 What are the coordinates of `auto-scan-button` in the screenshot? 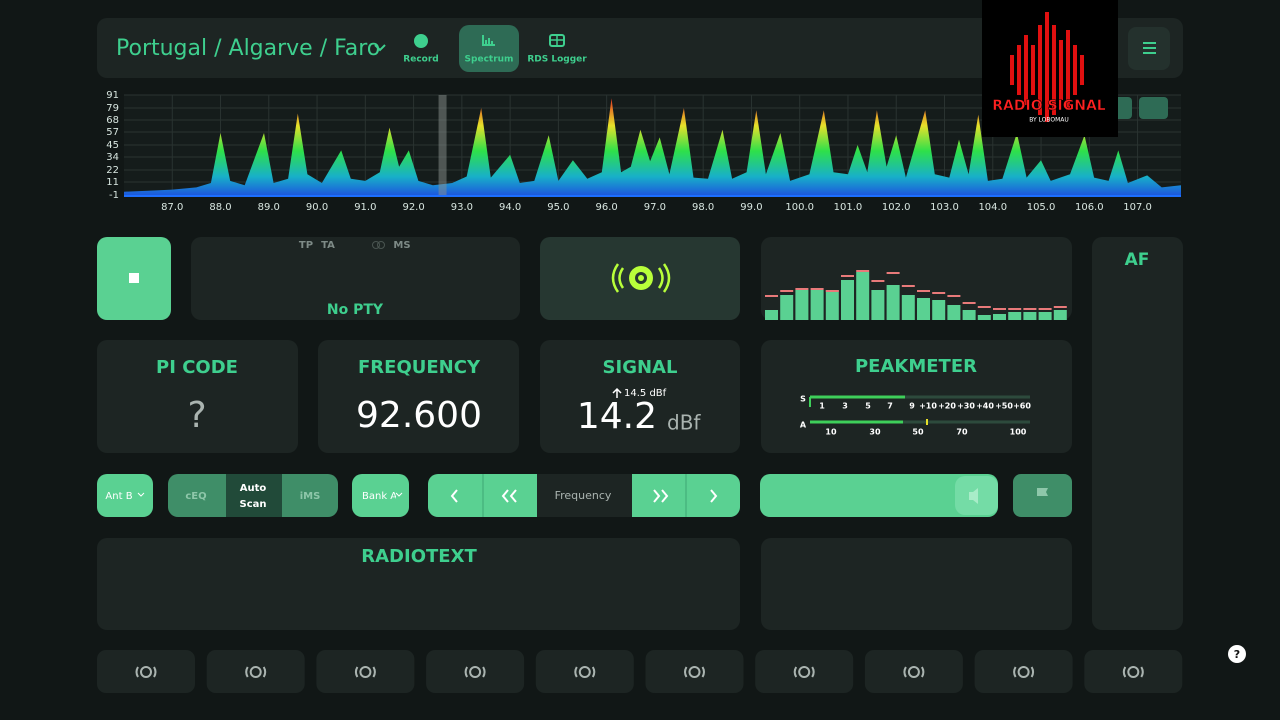 It's located at (254, 495).